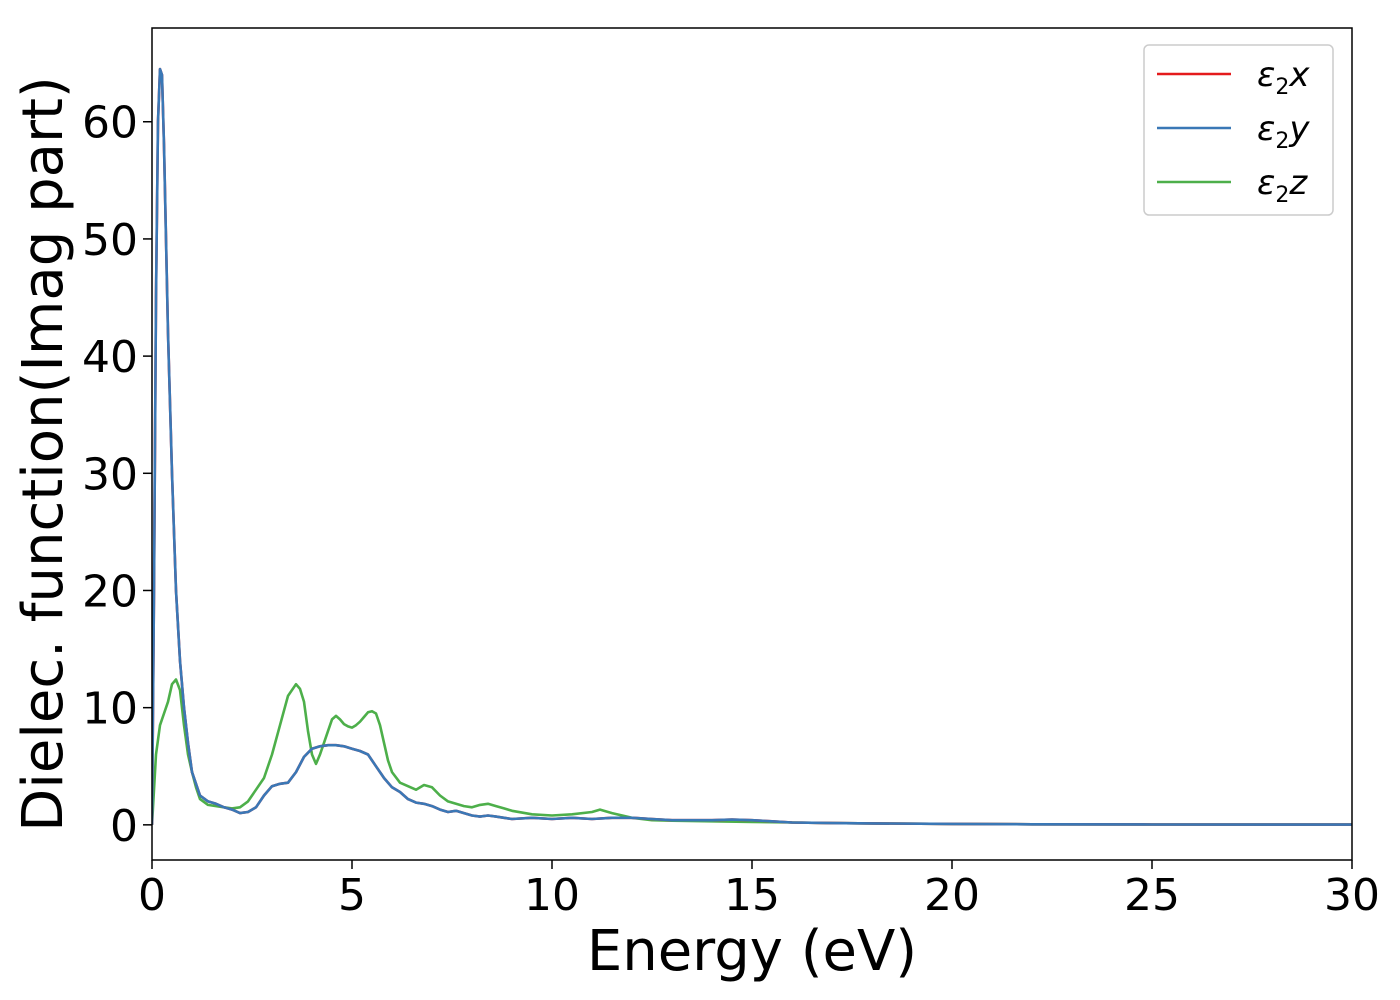  Describe the element at coordinates (952, 895) in the screenshot. I see `x-tick-label: 20` at that location.